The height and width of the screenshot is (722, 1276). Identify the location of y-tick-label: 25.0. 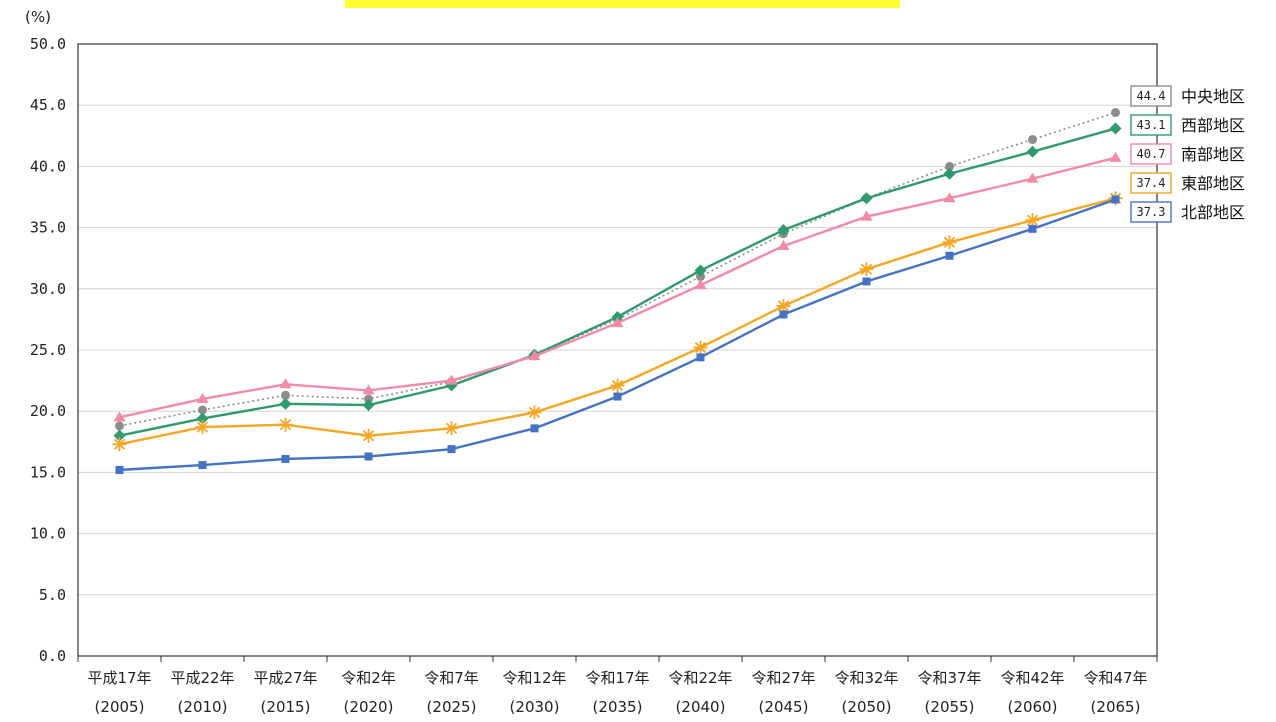
(48, 350).